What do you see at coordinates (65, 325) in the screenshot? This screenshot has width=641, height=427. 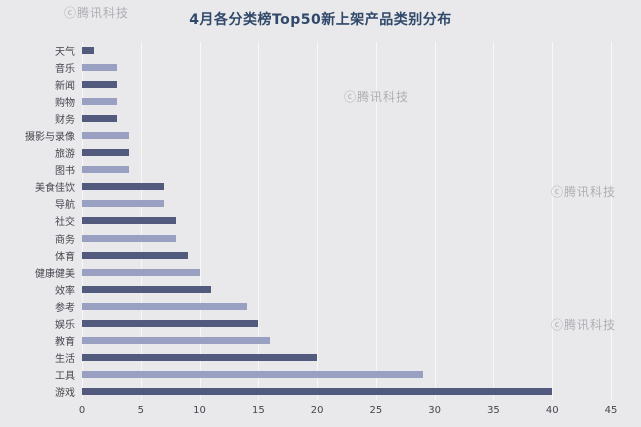 I see `y-axis-label: 娱乐` at bounding box center [65, 325].